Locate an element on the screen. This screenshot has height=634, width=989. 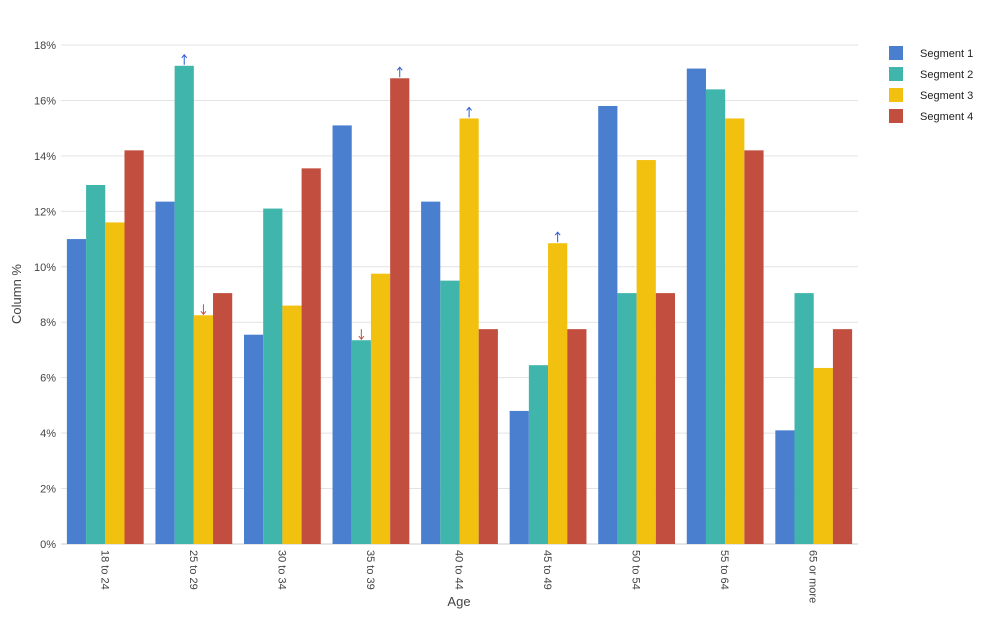
y-tick-label: 10% is located at coordinates (45, 268).